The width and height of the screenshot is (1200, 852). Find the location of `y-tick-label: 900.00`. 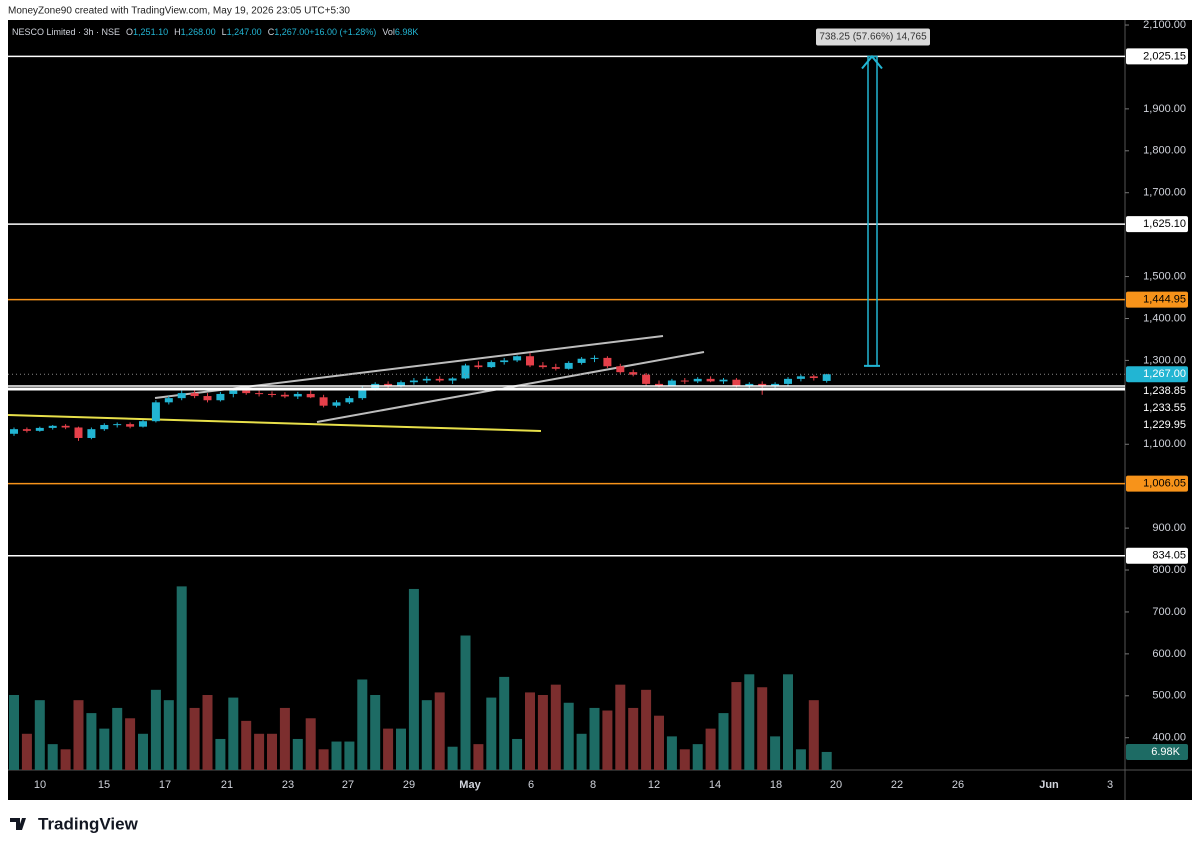

y-tick-label: 900.00 is located at coordinates (1169, 528).